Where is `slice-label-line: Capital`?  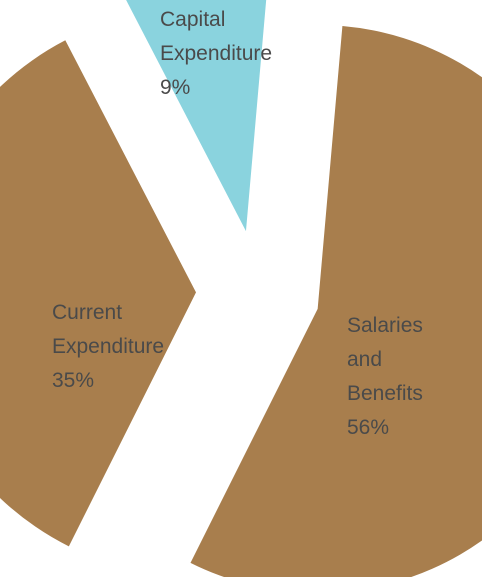
slice-label-line: Capital is located at coordinates (192, 19).